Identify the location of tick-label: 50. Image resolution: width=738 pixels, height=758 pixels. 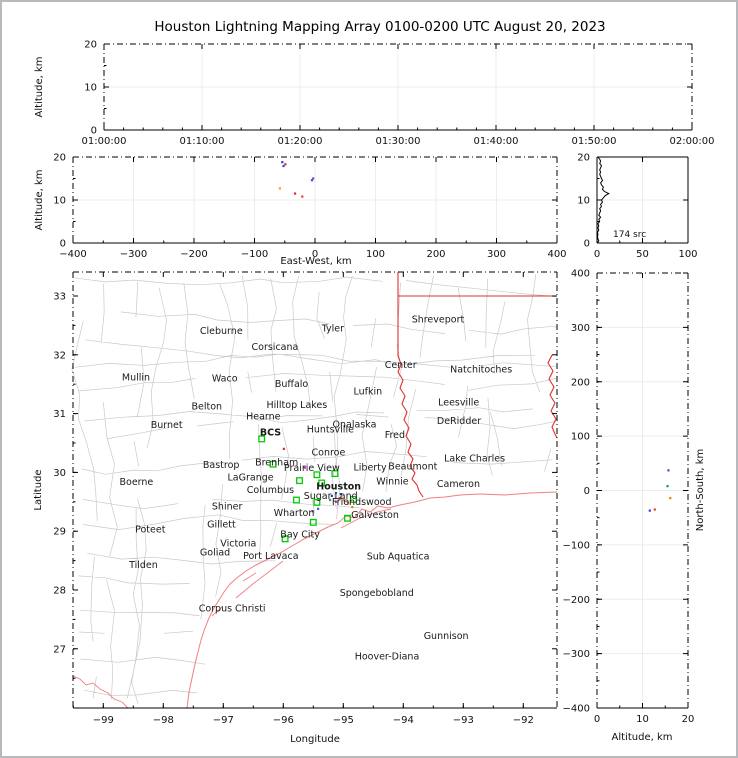
(642, 254).